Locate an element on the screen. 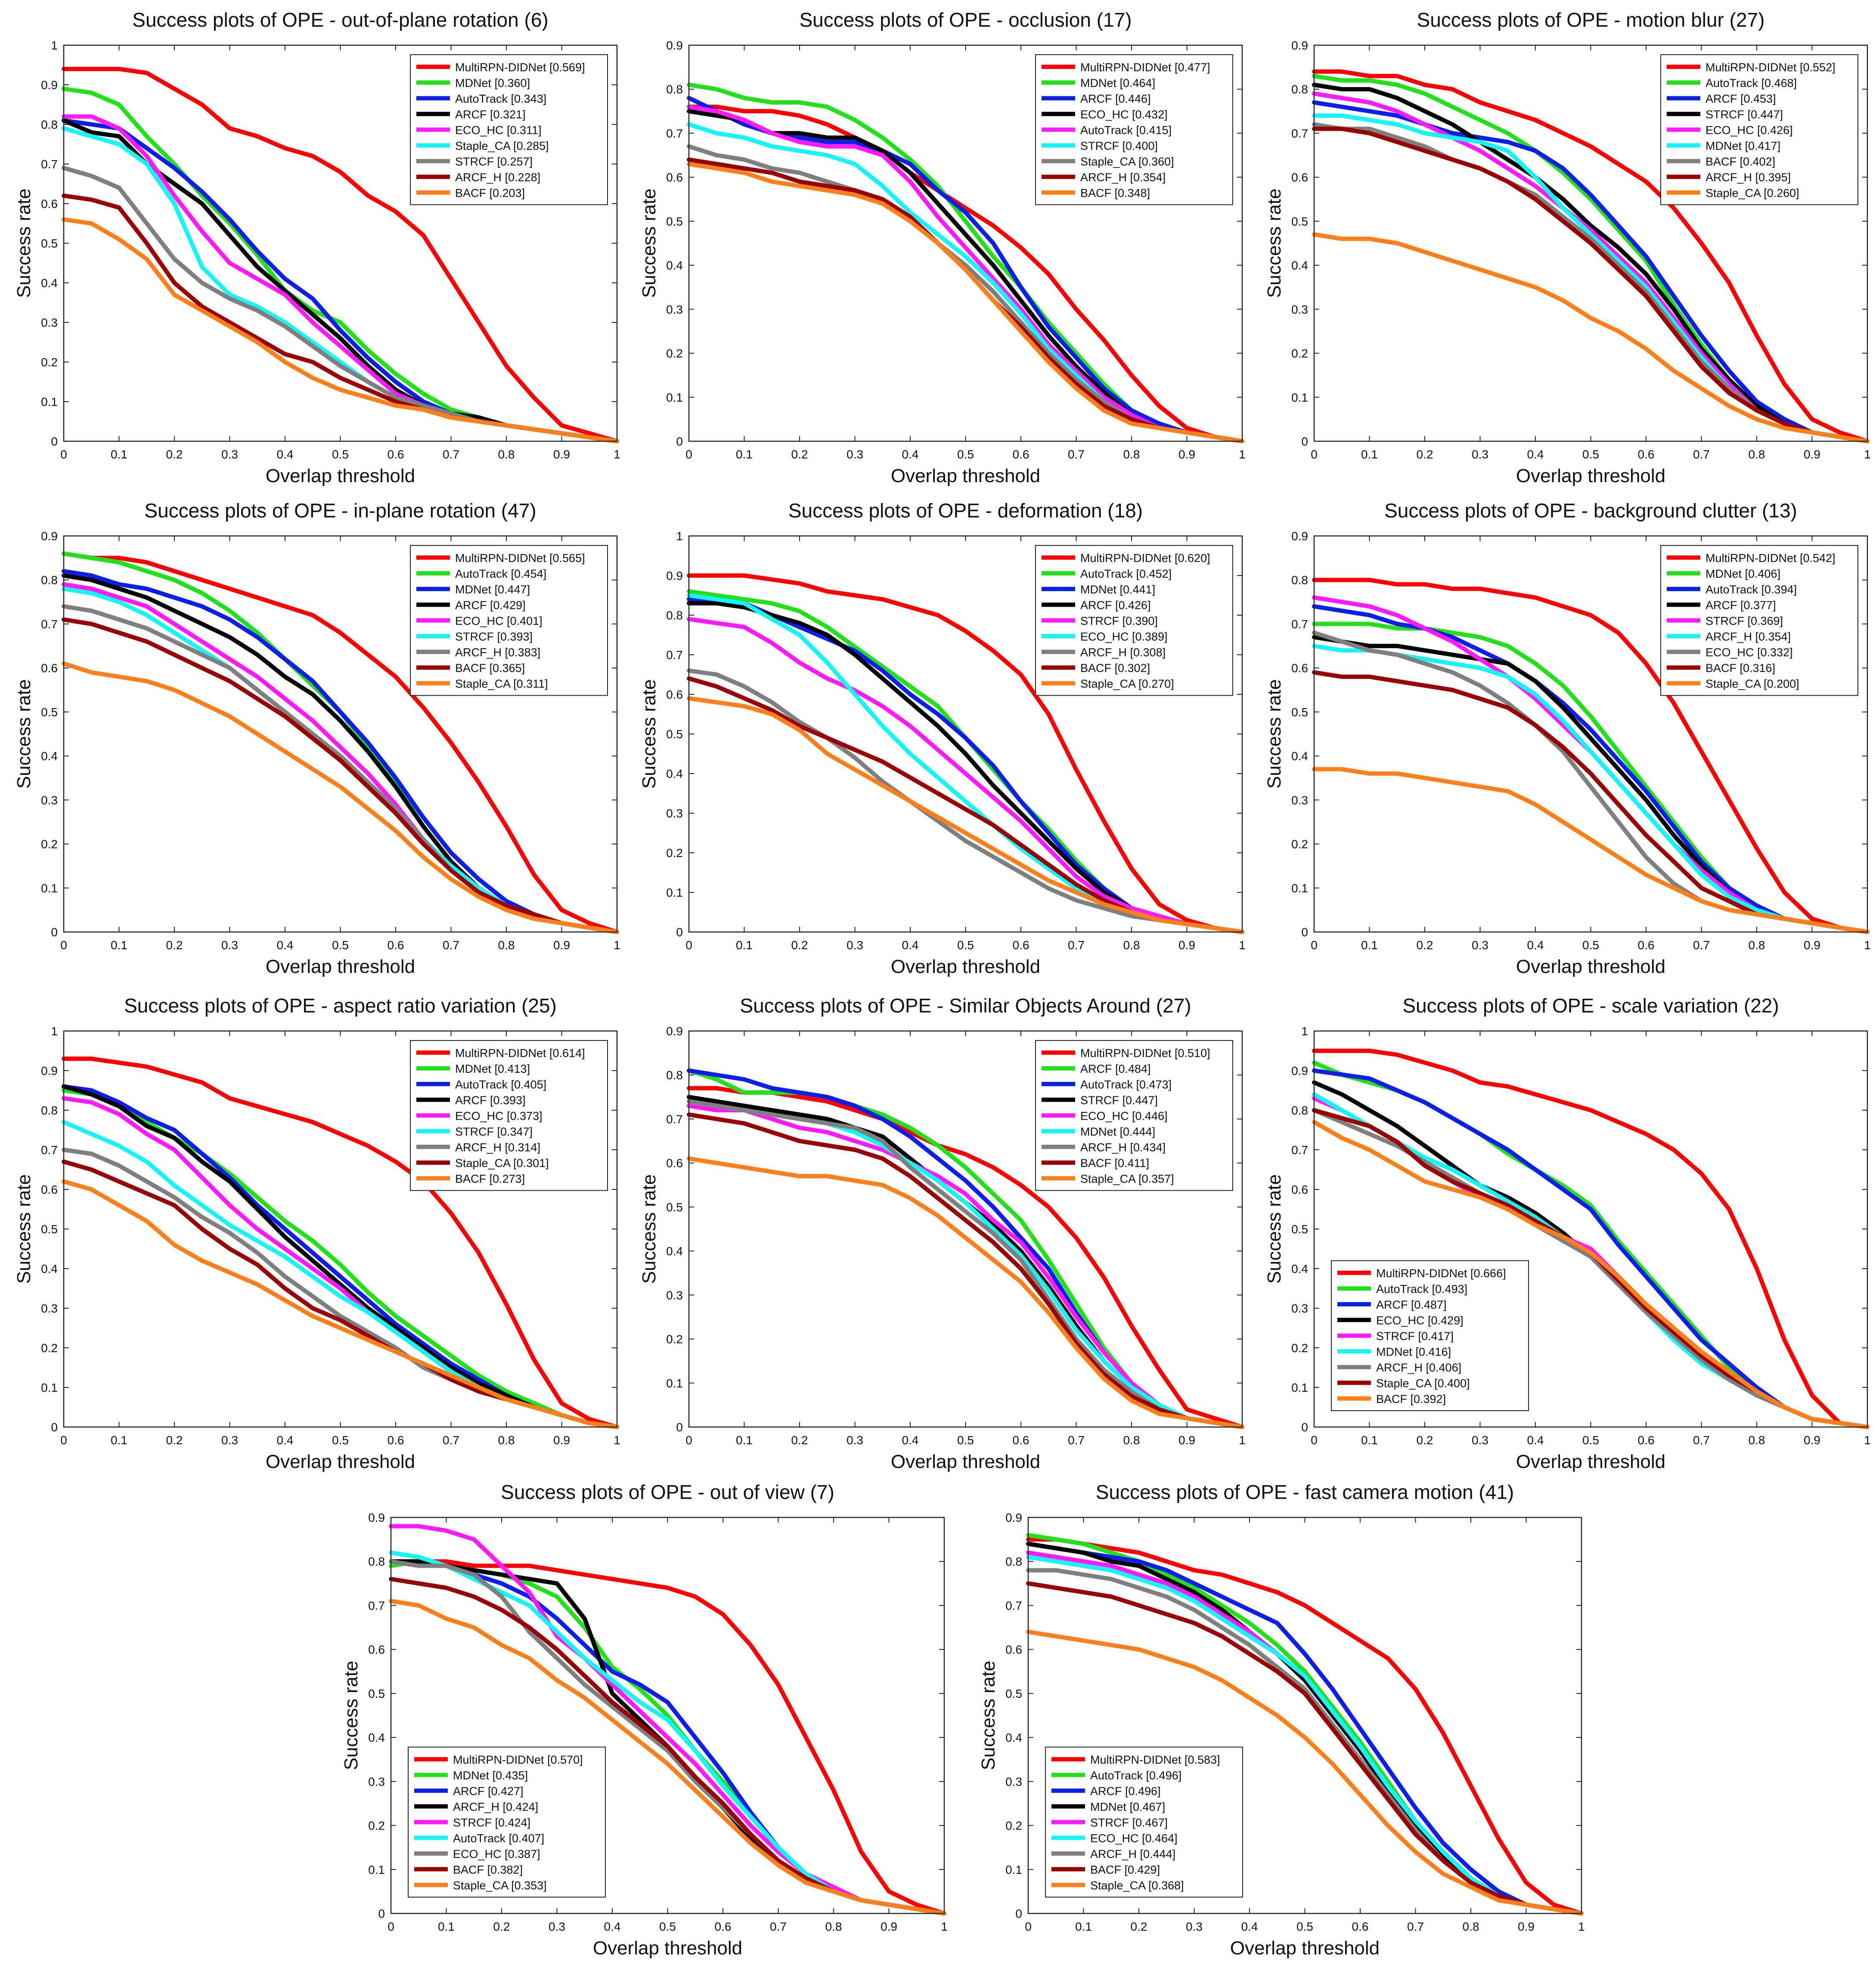 This screenshot has width=1876, height=1969. y-axis-label: Success rate is located at coordinates (23, 1229).